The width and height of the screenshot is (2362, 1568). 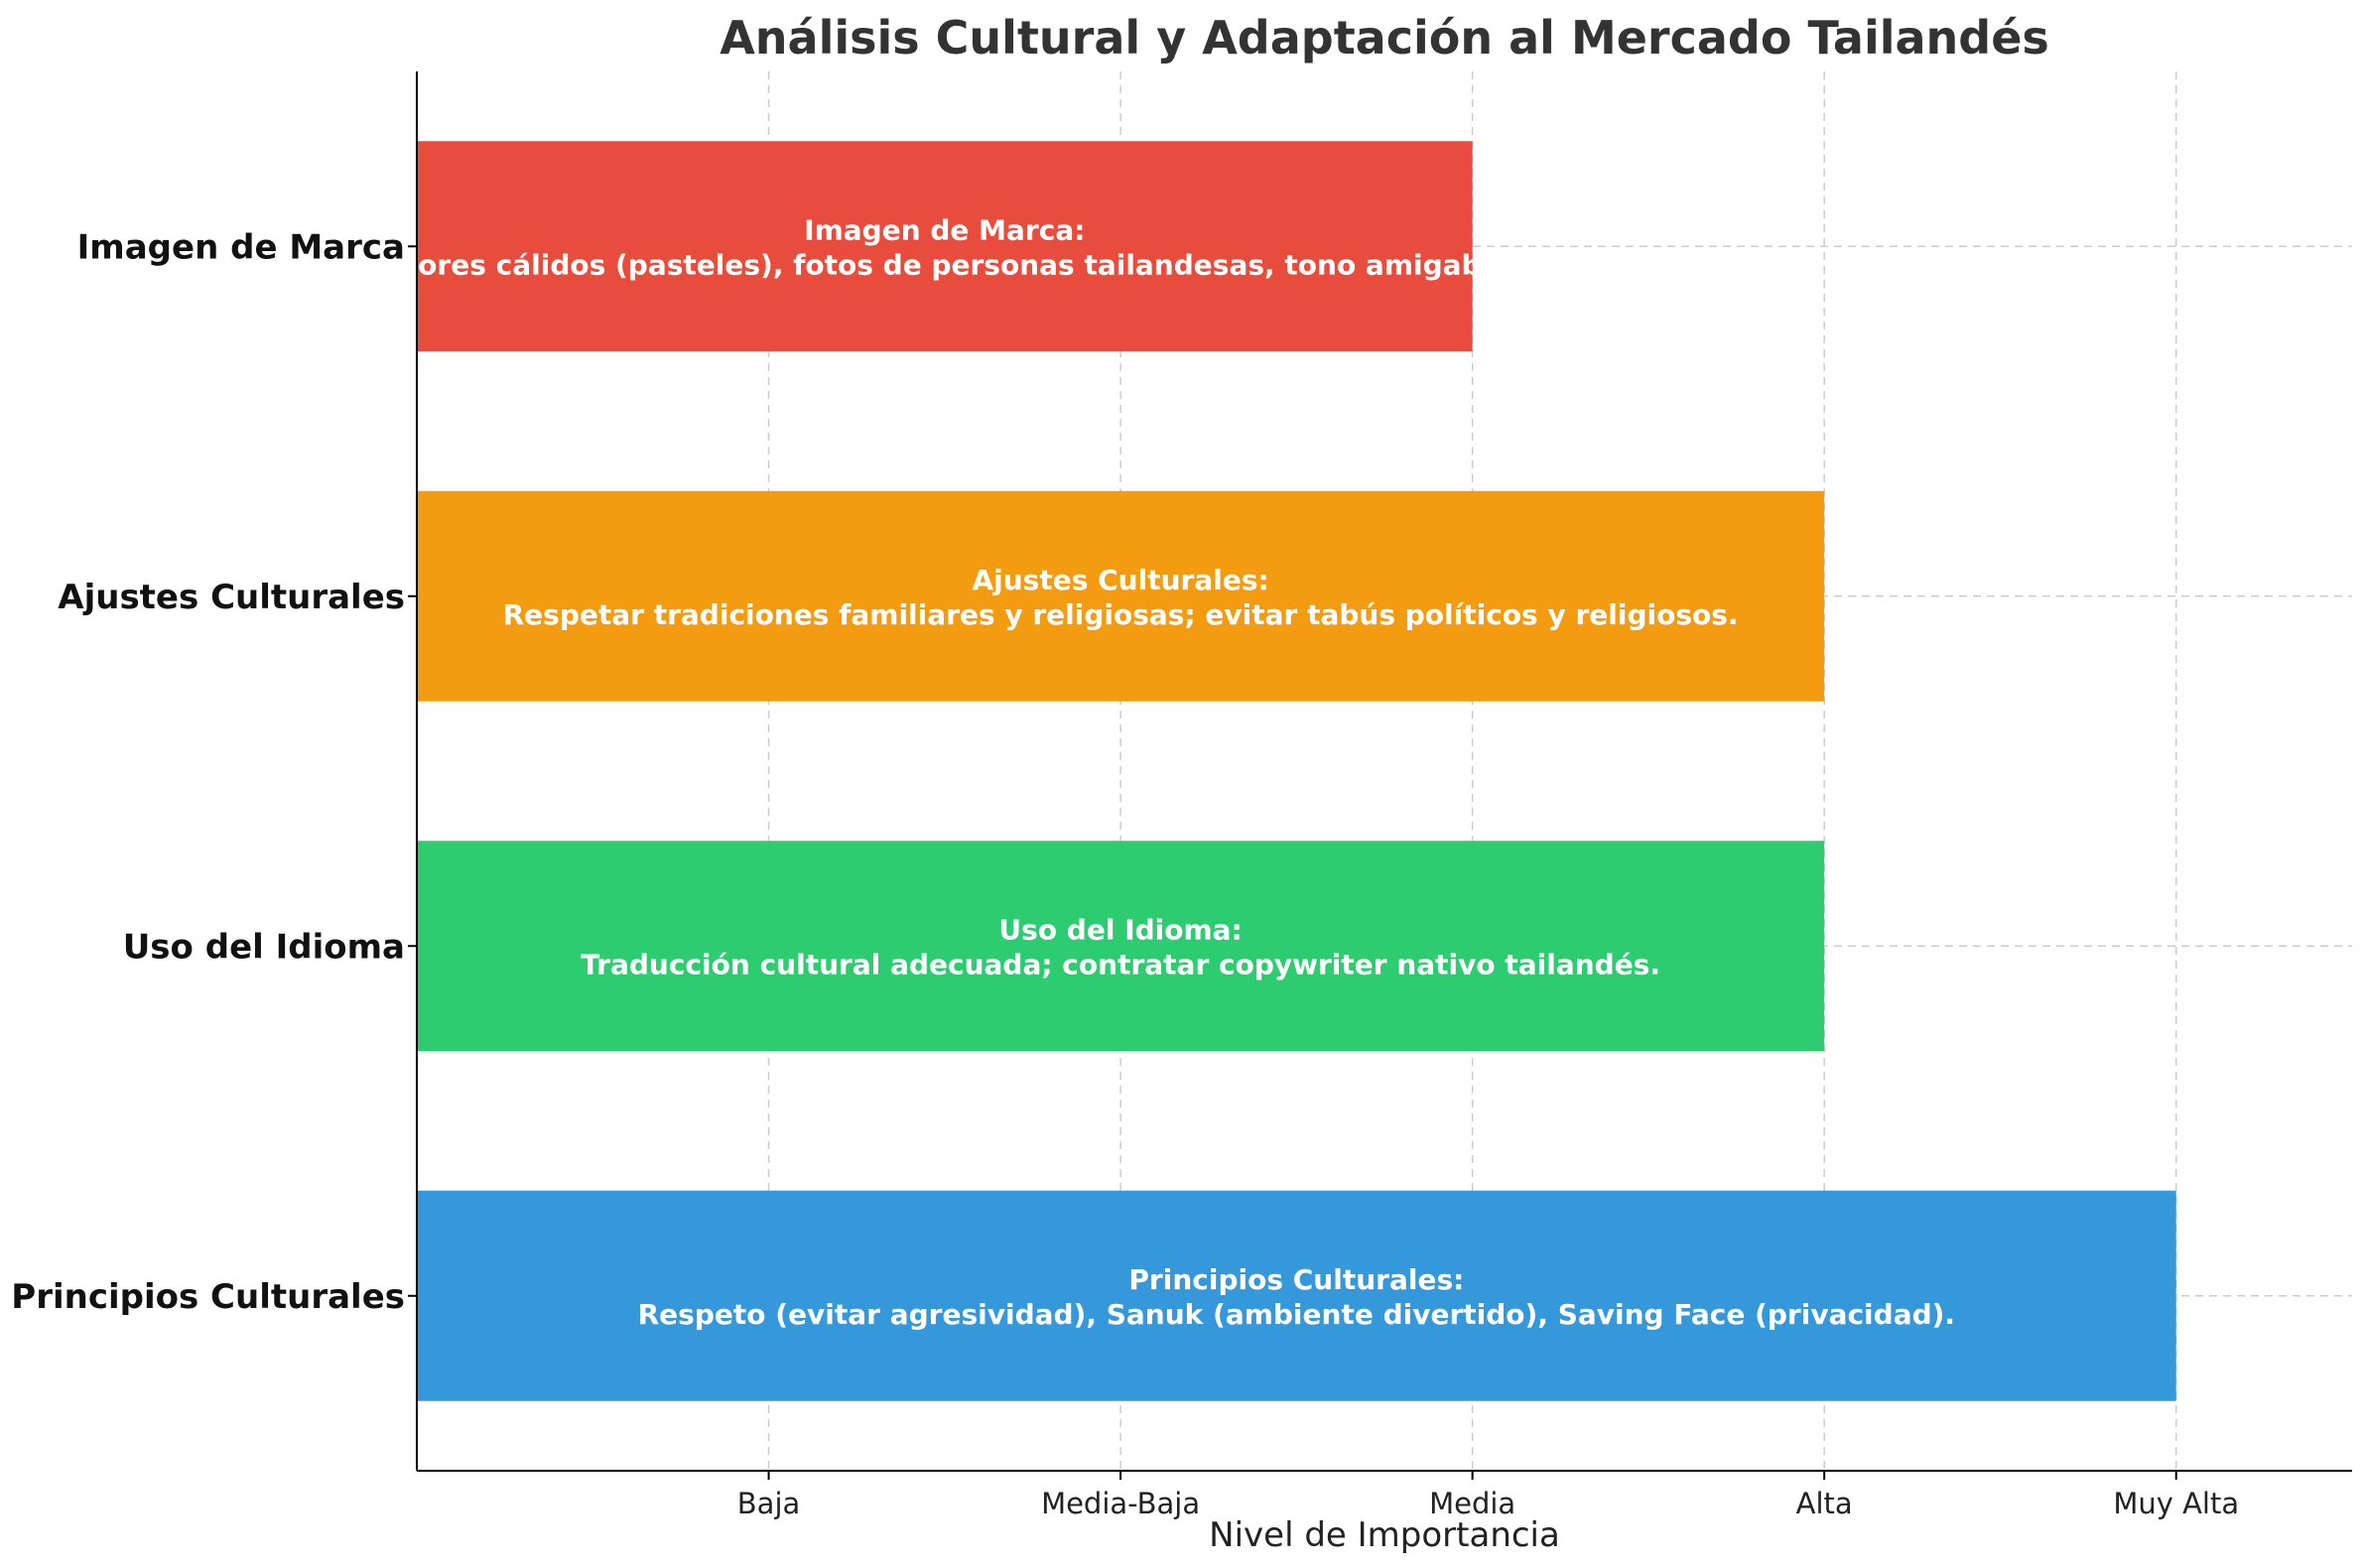 I want to click on x-tick-label: Media, so click(x=1472, y=1503).